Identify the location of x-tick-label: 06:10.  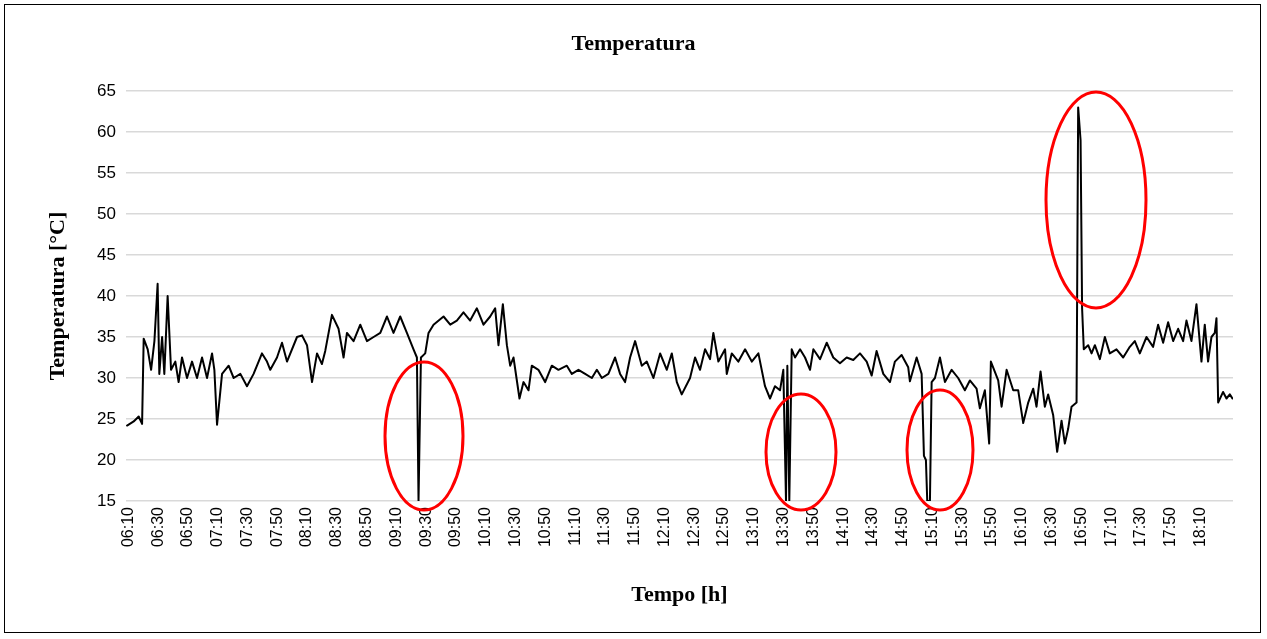
(127, 527).